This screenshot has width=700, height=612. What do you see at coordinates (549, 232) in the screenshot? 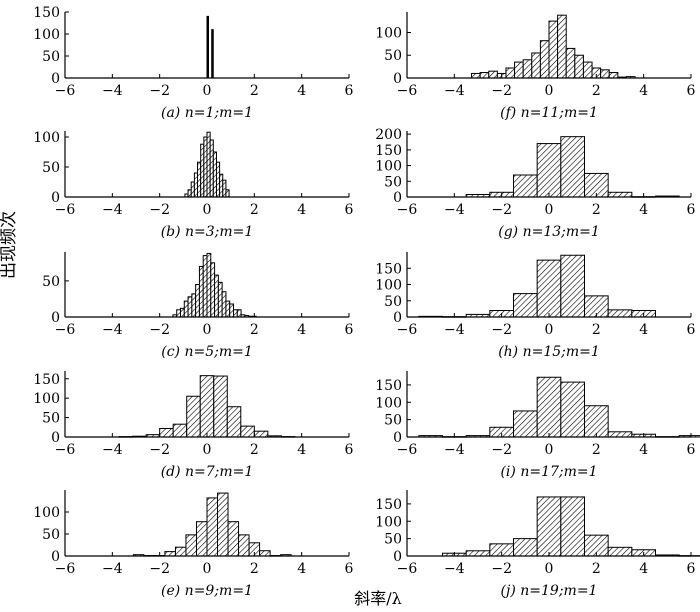
I see `panel-caption: (g) n=13;m=1` at bounding box center [549, 232].